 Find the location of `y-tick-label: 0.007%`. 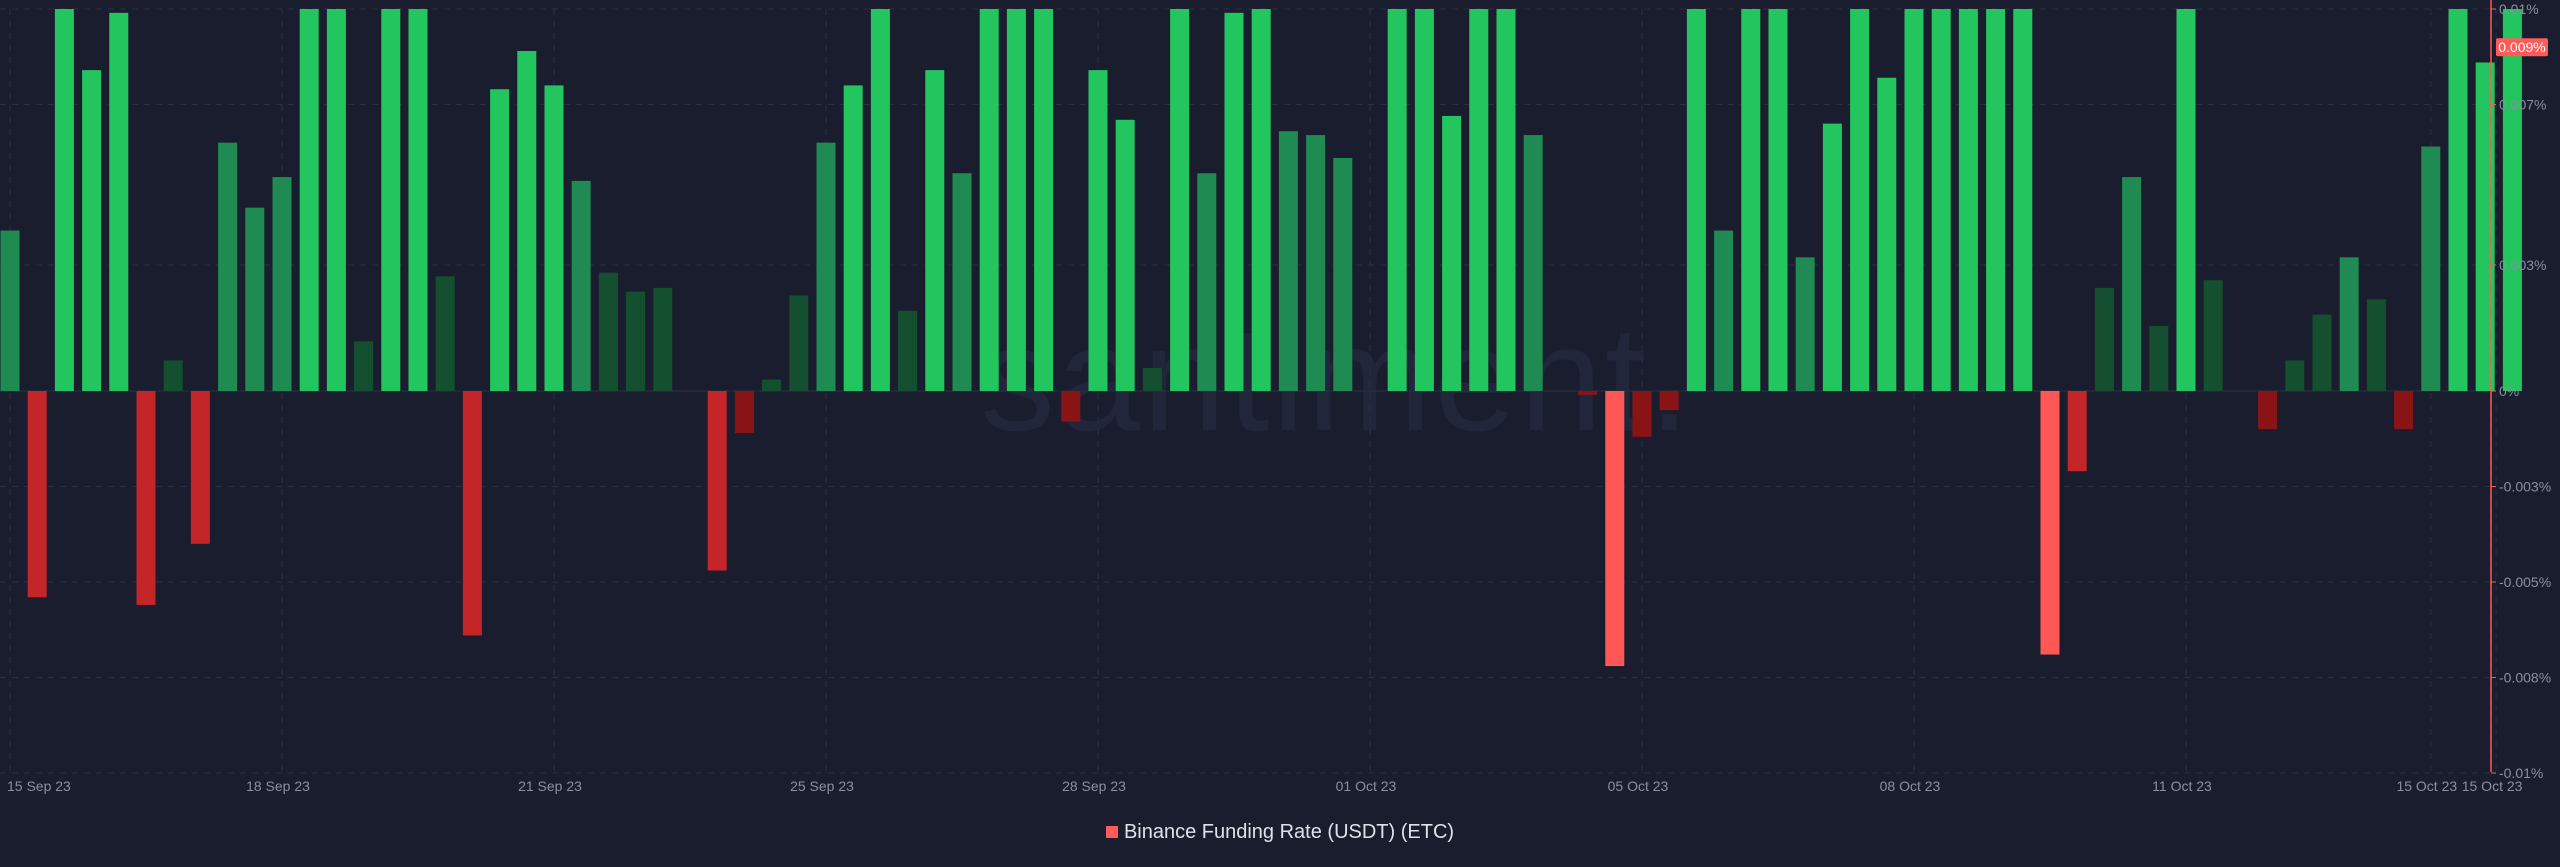

y-tick-label: 0.007% is located at coordinates (2522, 105).